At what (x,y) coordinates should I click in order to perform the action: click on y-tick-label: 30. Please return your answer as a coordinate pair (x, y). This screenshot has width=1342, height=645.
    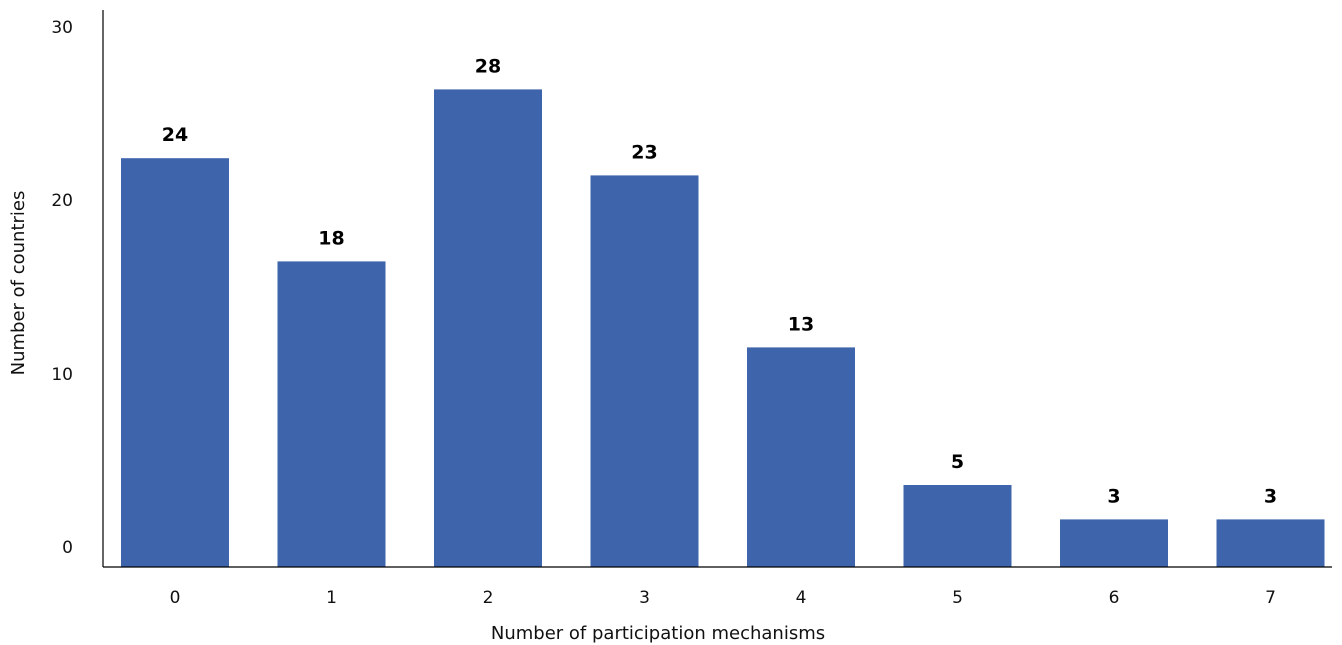
    Looking at the image, I should click on (62, 28).